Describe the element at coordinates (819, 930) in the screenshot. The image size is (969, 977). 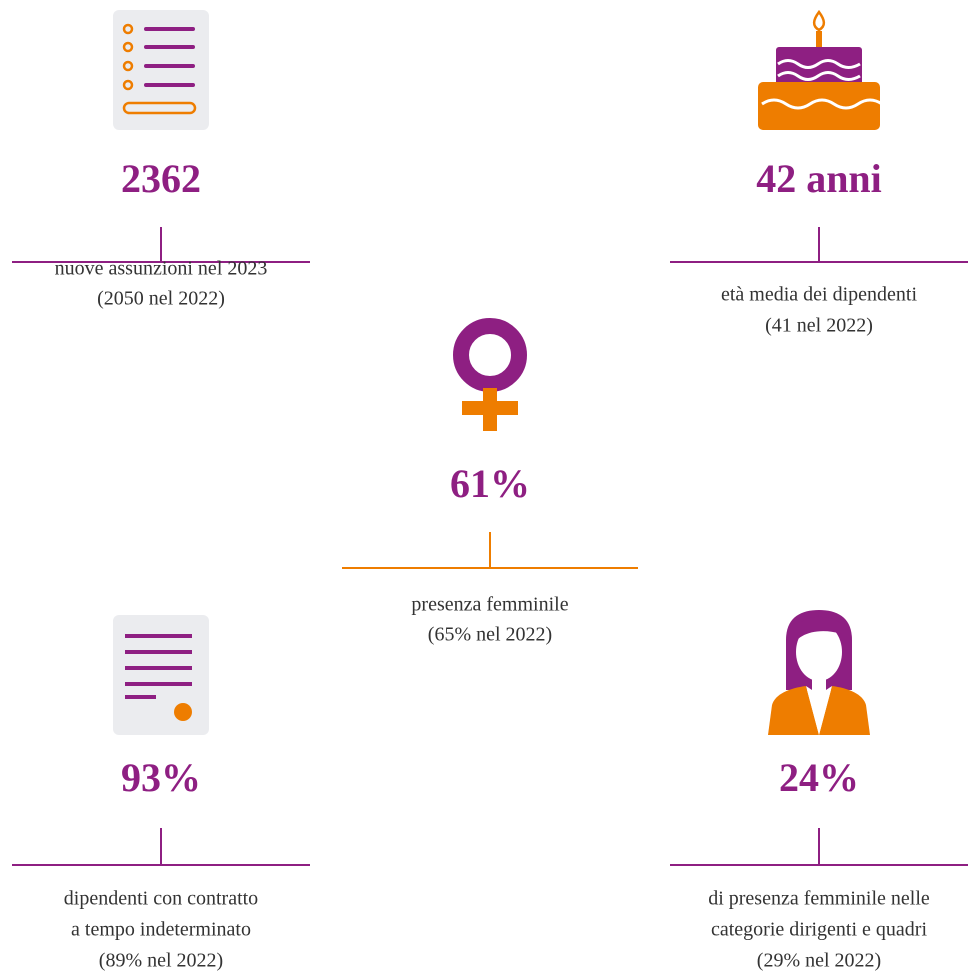
I see `stat-text: categorie dirigenti e quadri` at that location.